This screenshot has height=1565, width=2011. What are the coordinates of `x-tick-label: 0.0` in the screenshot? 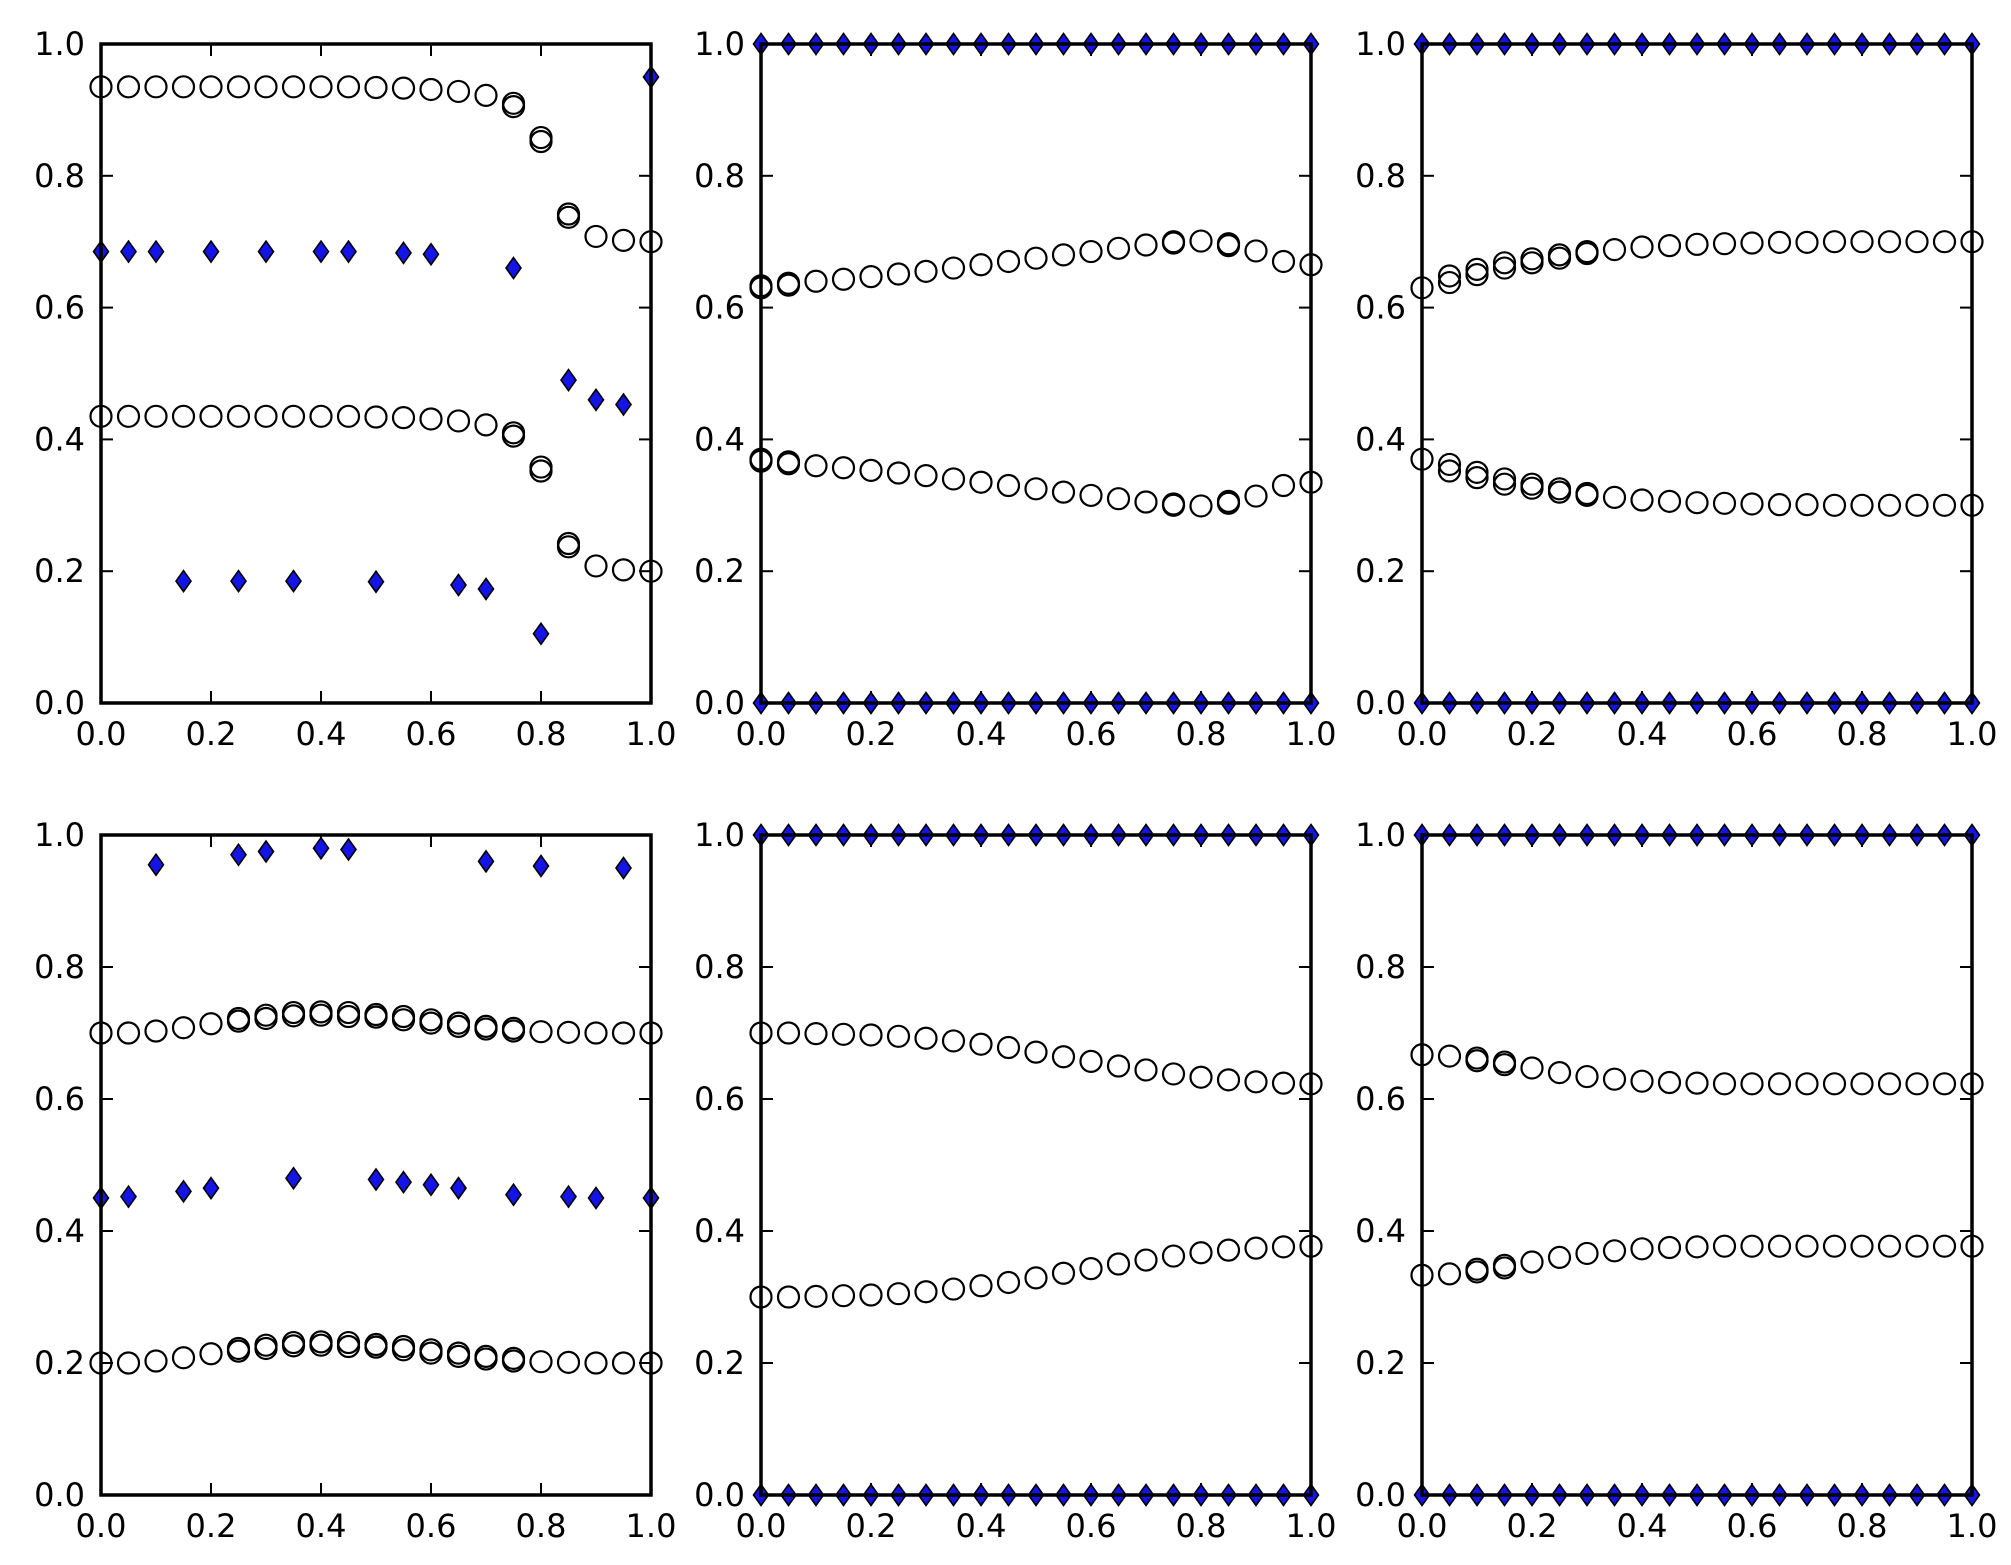 It's located at (1422, 1526).